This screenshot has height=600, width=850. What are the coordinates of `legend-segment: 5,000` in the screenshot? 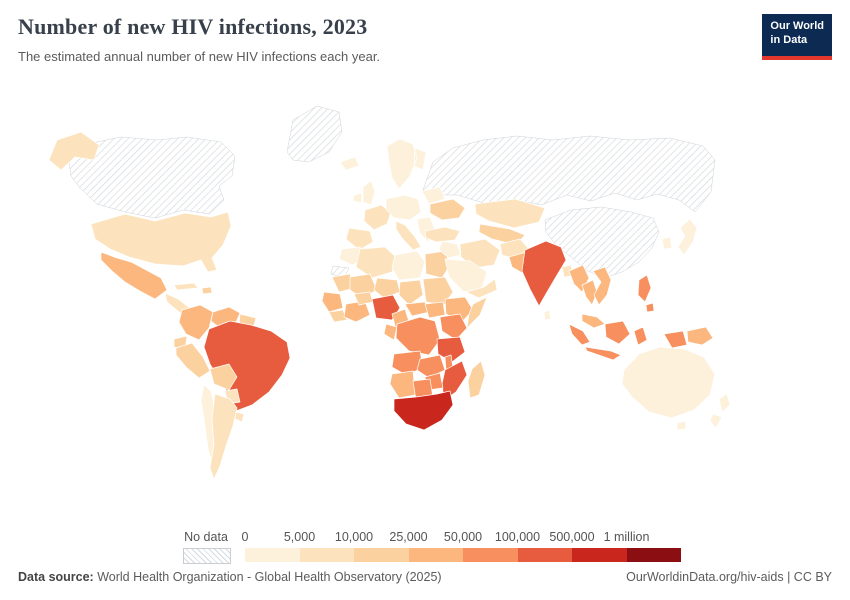 It's located at (319, 546).